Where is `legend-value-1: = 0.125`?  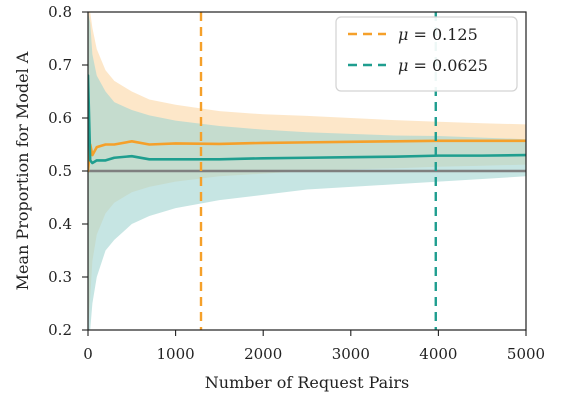
legend-value-1: = 0.125 is located at coordinates (442, 34).